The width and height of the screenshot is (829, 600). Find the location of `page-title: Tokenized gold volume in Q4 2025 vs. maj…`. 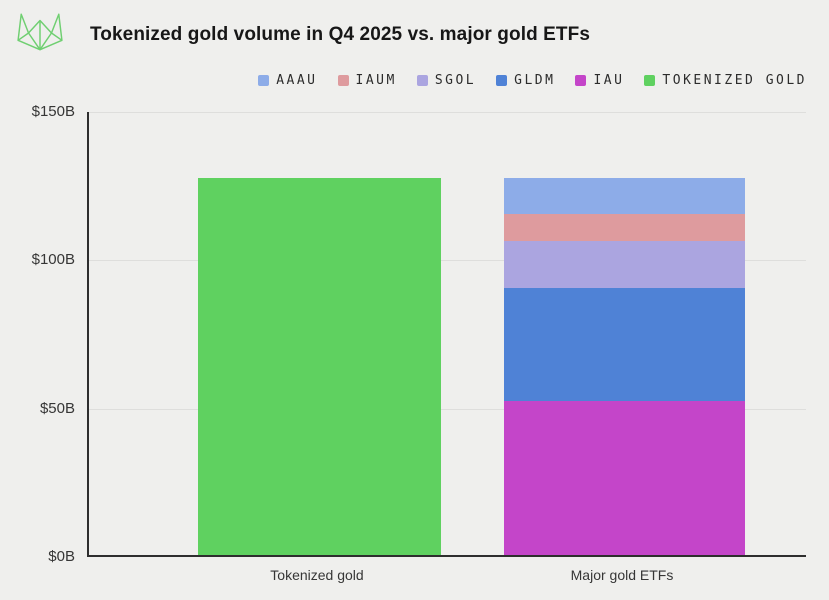

page-title: Tokenized gold volume in Q4 2025 vs. maj… is located at coordinates (340, 34).